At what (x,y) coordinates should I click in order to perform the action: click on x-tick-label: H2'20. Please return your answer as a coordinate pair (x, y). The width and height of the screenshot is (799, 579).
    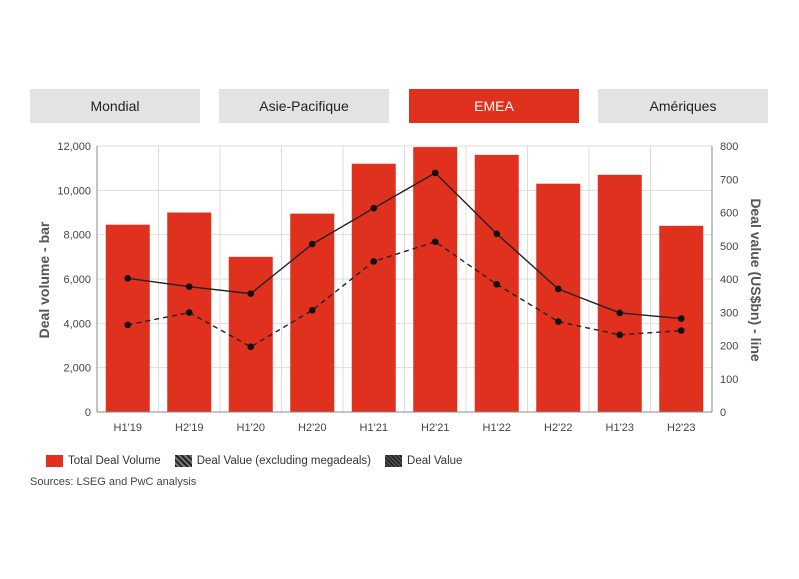
    Looking at the image, I should click on (312, 428).